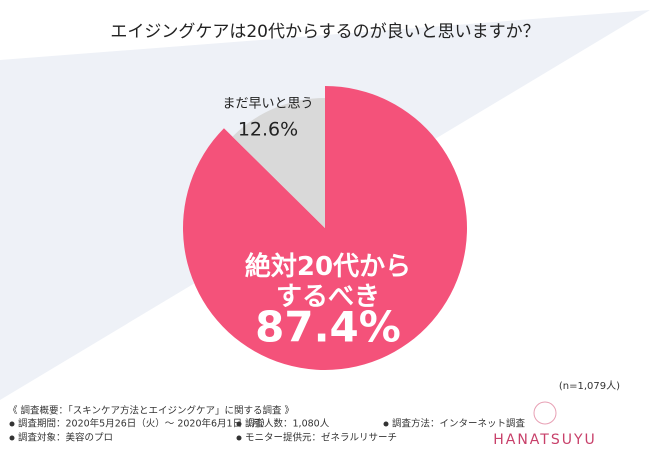 The width and height of the screenshot is (650, 450). What do you see at coordinates (267, 104) in the screenshot?
I see `slice-label: まだ早いと思う` at bounding box center [267, 104].